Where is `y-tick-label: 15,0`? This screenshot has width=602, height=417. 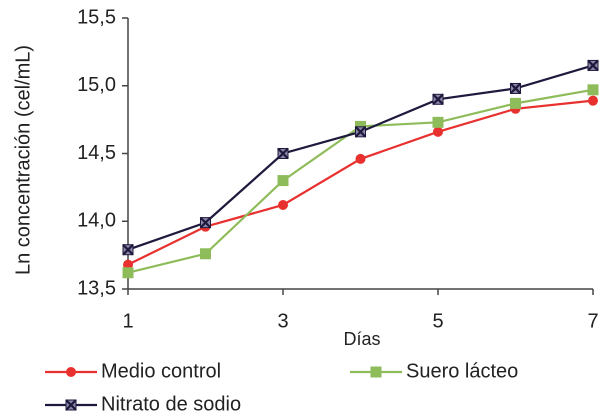 y-tick-label: 15,0 is located at coordinates (96, 85).